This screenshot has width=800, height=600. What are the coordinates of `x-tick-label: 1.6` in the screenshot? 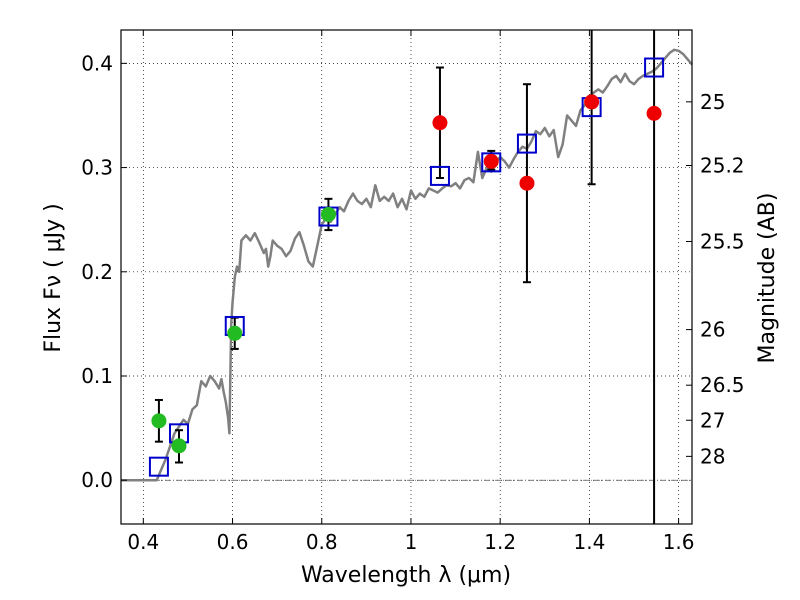 It's located at (679, 542).